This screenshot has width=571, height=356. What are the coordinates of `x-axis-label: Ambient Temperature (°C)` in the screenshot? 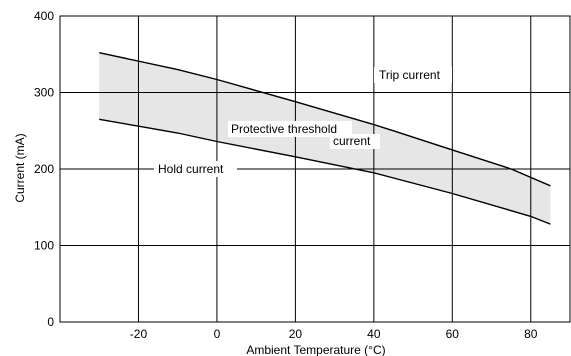 It's located at (315, 349).